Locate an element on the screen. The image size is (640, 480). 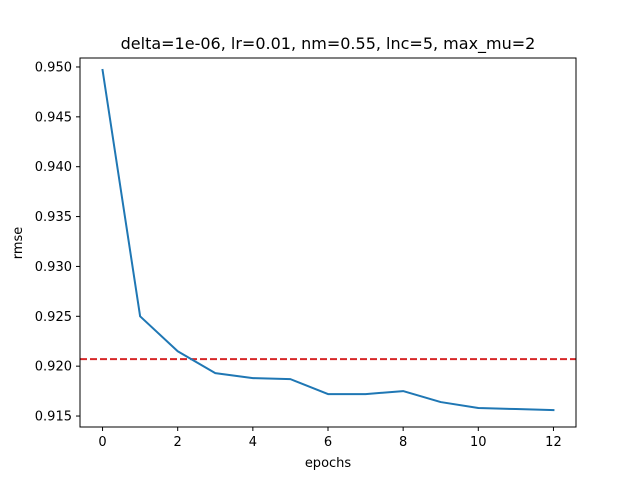
y-tick-label: 0.950 is located at coordinates (53, 67).